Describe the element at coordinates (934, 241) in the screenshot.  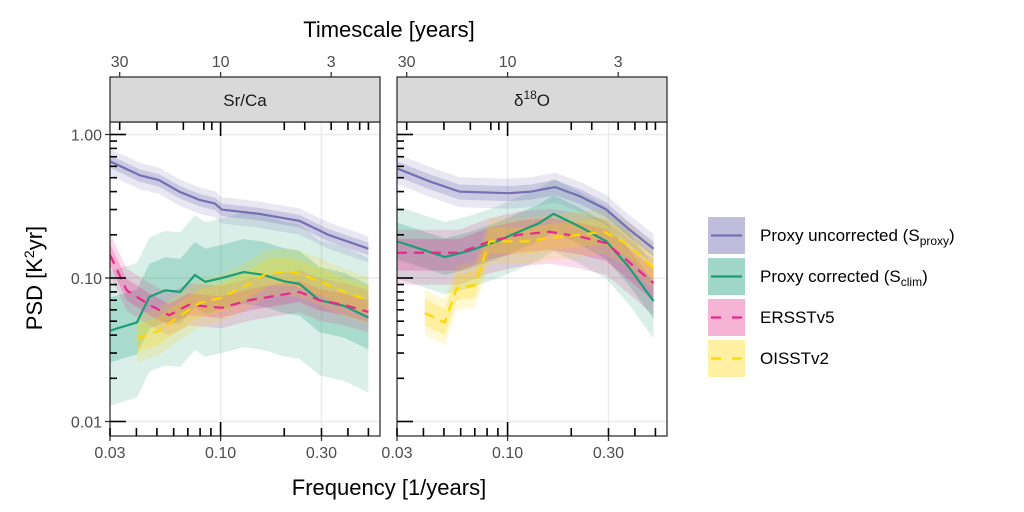
I see `legend-label-sub: proxy` at that location.